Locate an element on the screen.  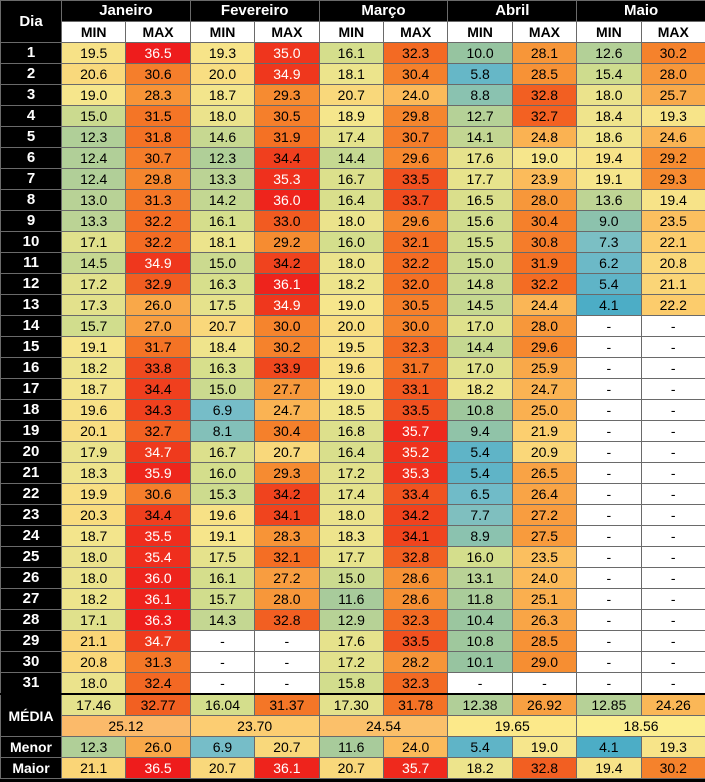
min-value: 11.6 is located at coordinates (351, 599).